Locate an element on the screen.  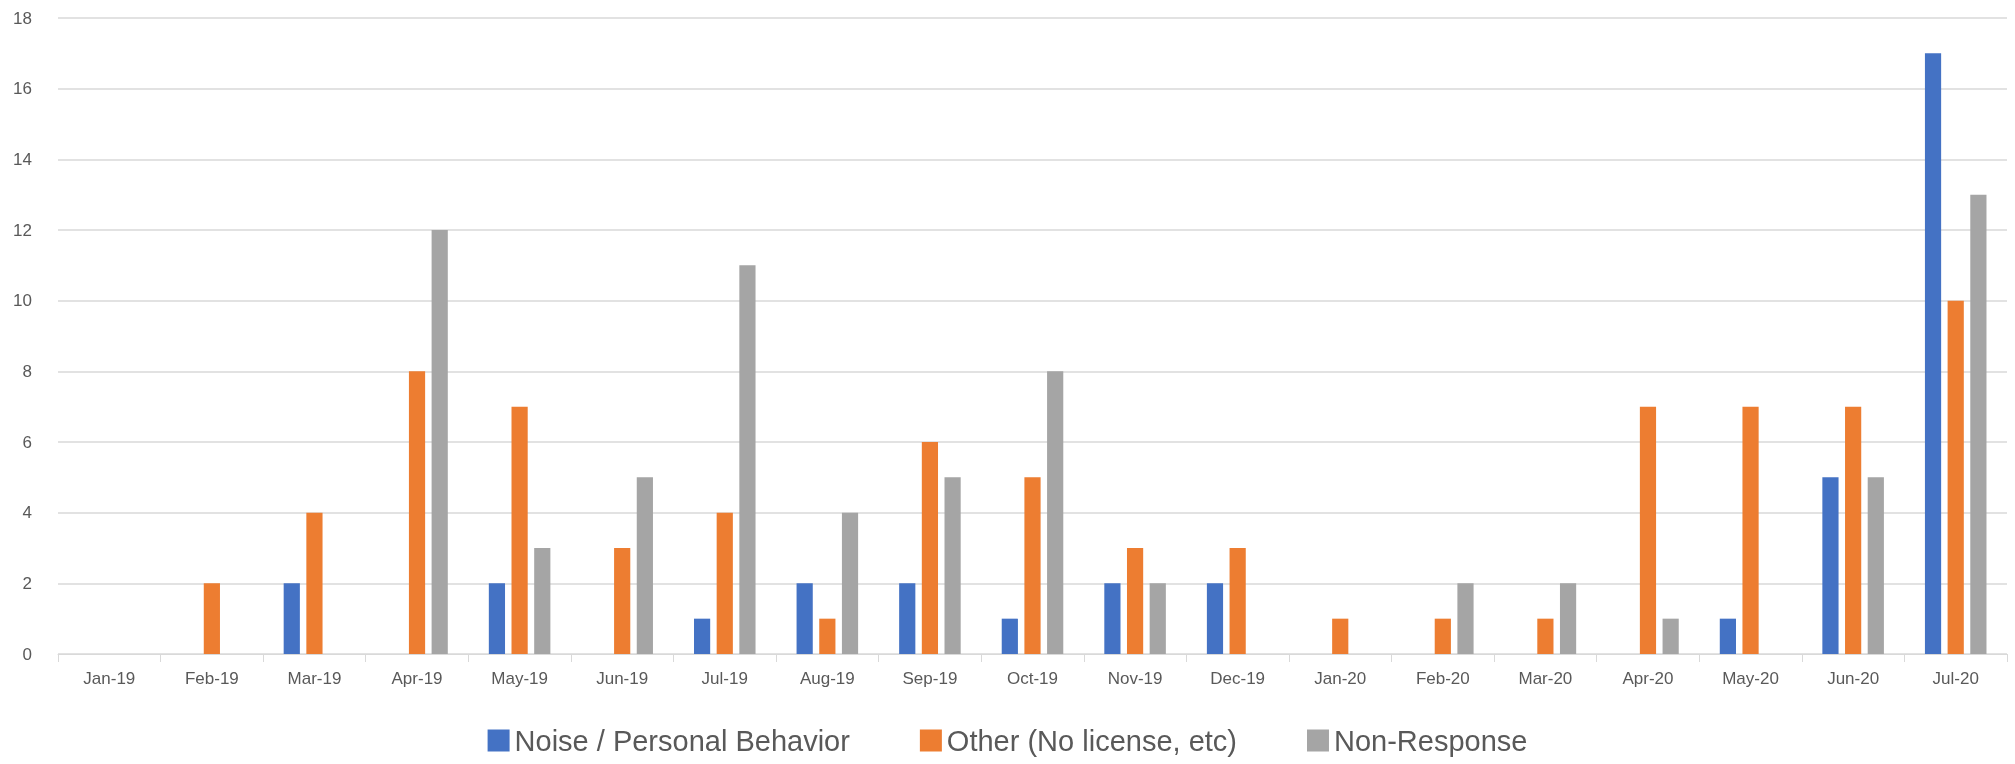
legend-label: Non-Response is located at coordinates (1430, 740).